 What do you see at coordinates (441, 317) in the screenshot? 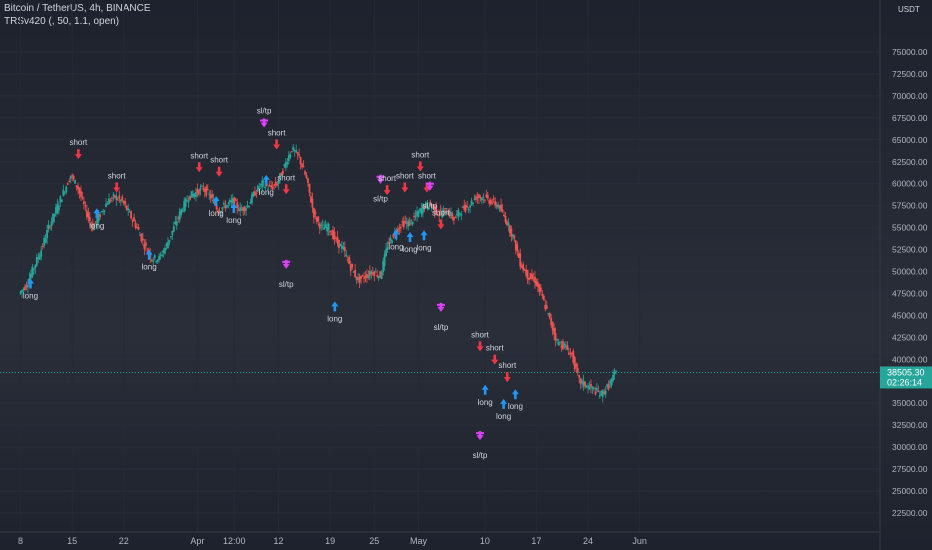
I see `signal-sltp: sl/tp` at bounding box center [441, 317].